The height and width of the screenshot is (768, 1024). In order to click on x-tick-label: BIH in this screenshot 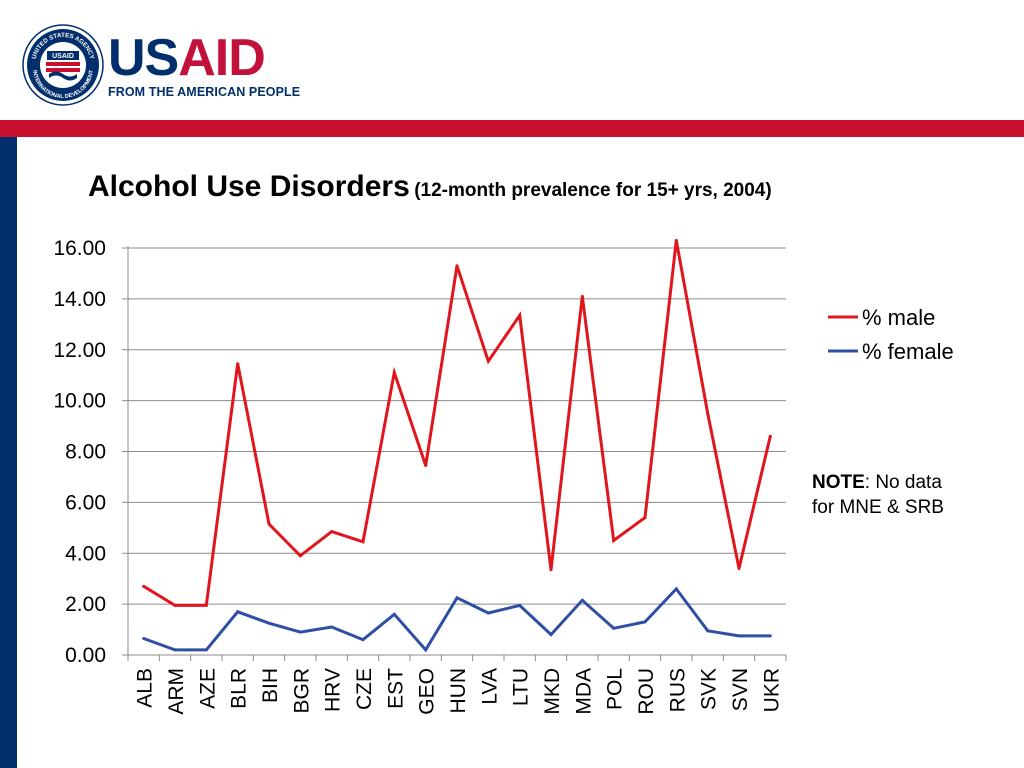, I will do `click(270, 685)`.